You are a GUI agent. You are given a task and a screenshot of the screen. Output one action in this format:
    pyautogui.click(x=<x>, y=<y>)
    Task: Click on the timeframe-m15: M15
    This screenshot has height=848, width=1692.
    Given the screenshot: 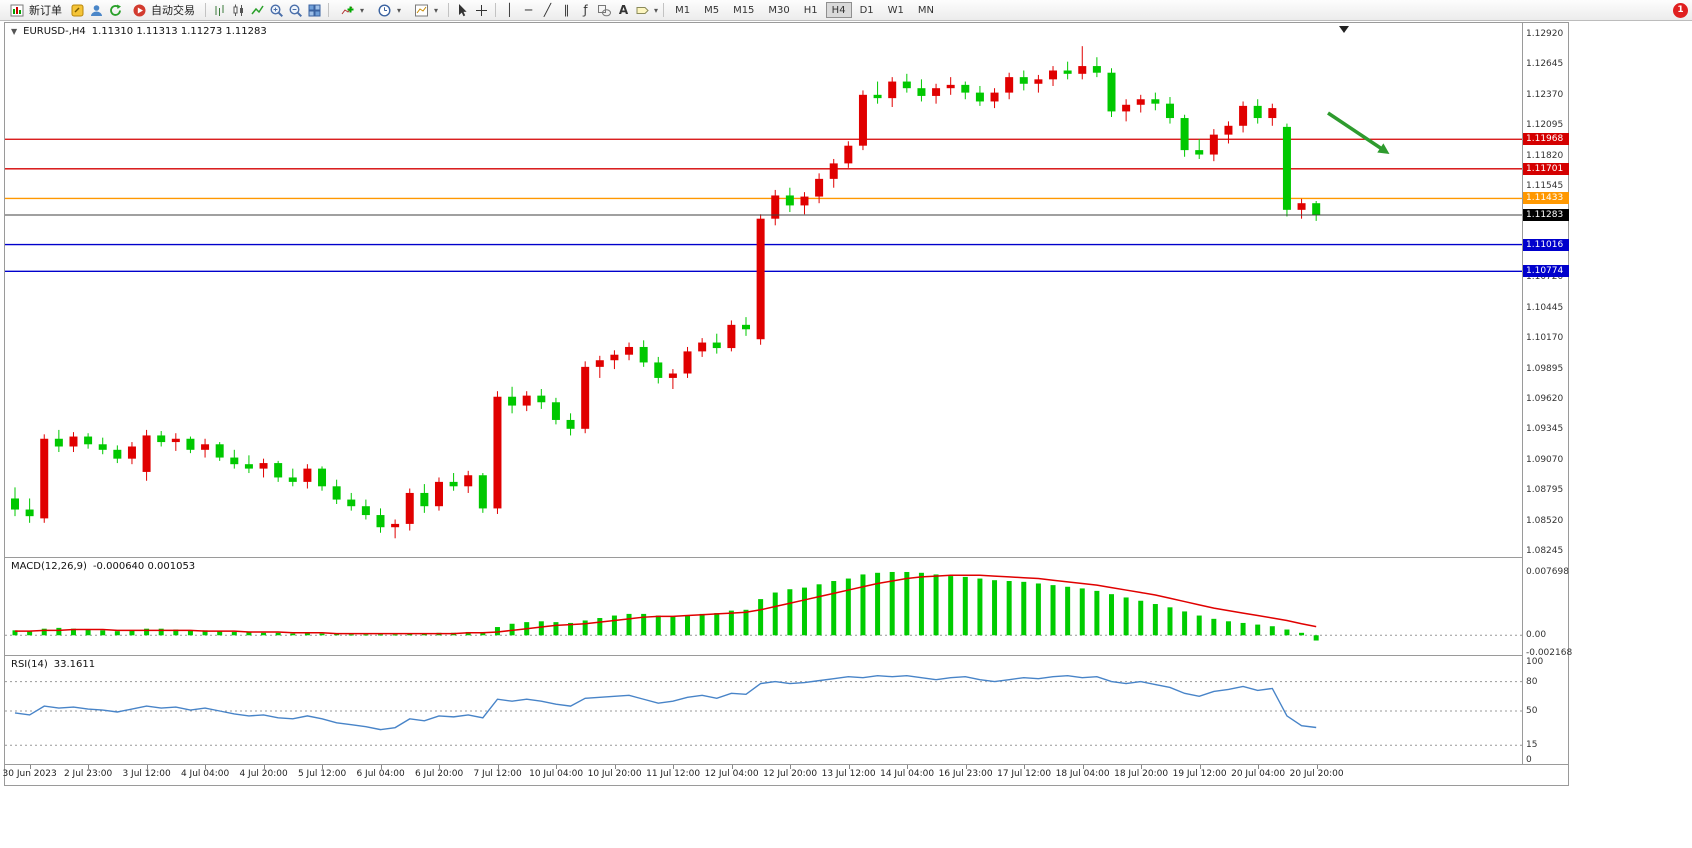 What is the action you would take?
    pyautogui.click(x=744, y=10)
    